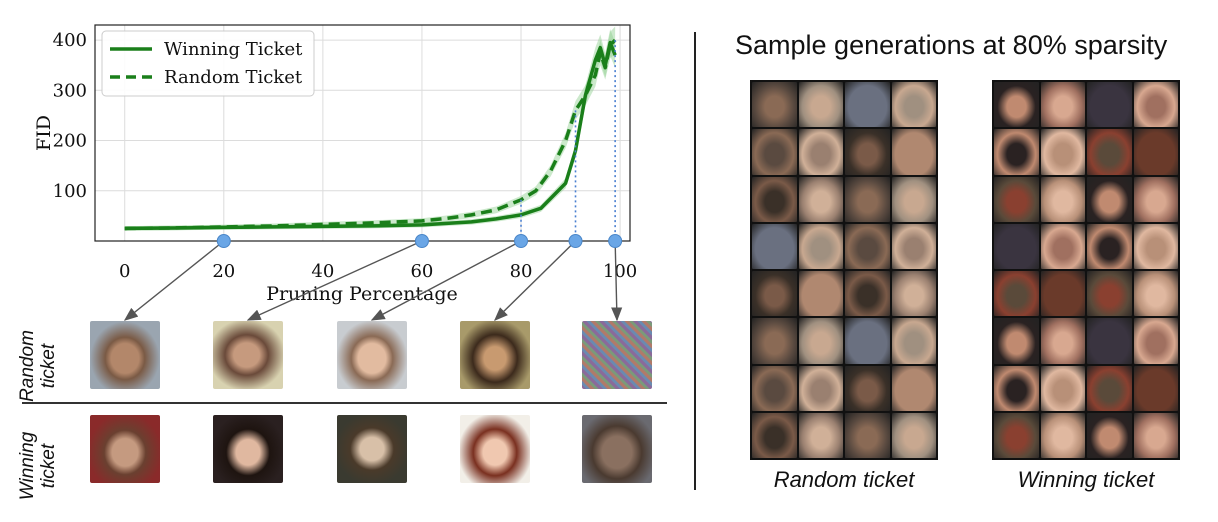  Describe the element at coordinates (322, 271) in the screenshot. I see `x-tick-label: 40` at that location.